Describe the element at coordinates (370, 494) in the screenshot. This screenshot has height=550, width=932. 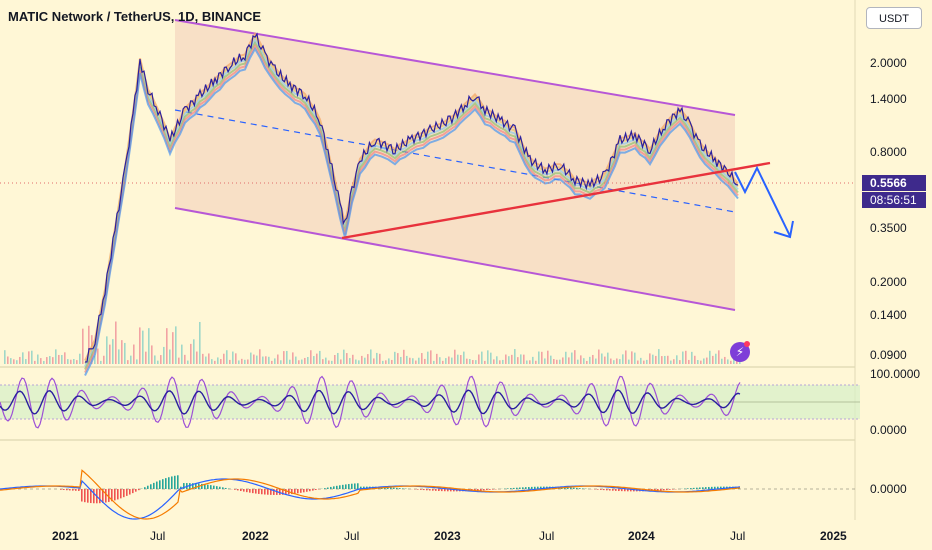
I see `macd-signal-line` at that location.